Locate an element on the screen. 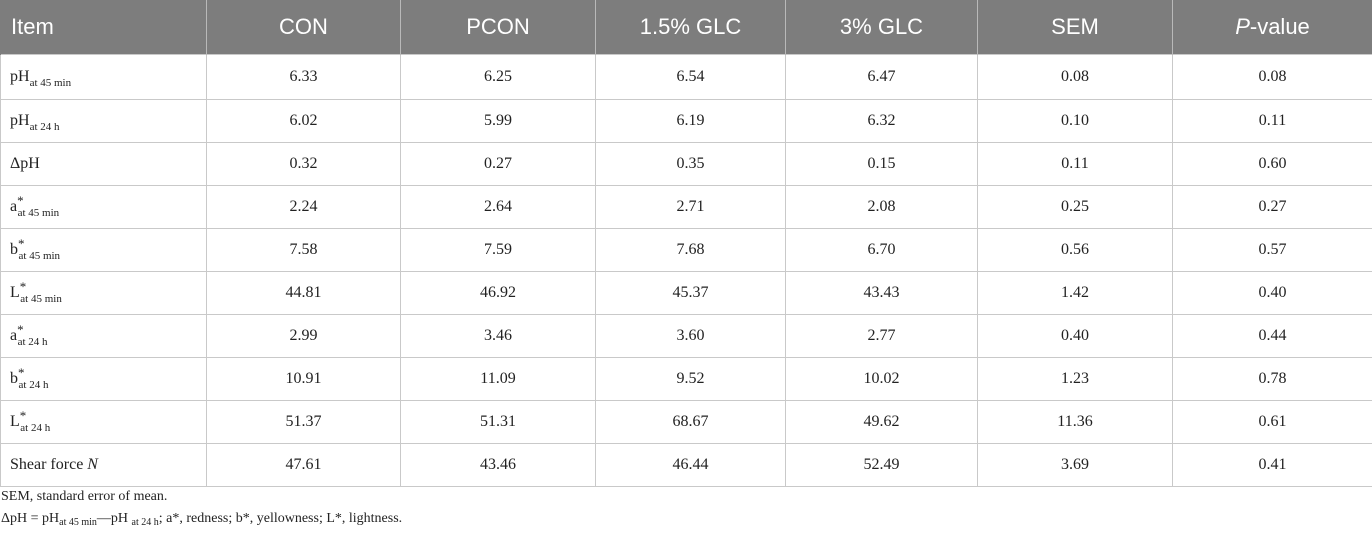 Image resolution: width=1372 pixels, height=535 pixels. cell-glc-1-5: 2.71 is located at coordinates (690, 207).